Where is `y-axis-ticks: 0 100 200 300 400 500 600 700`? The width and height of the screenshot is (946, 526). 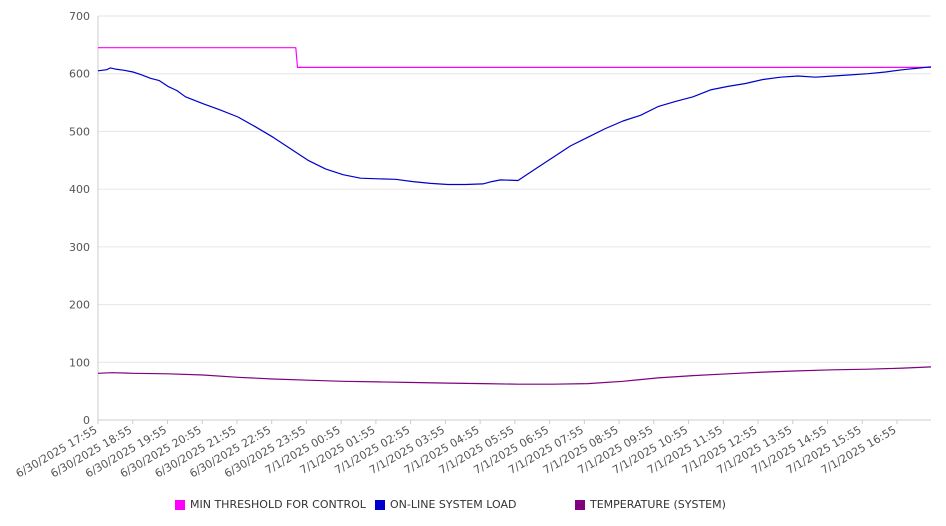 y-axis-ticks: 0 100 200 300 400 500 600 700 is located at coordinates (79, 218).